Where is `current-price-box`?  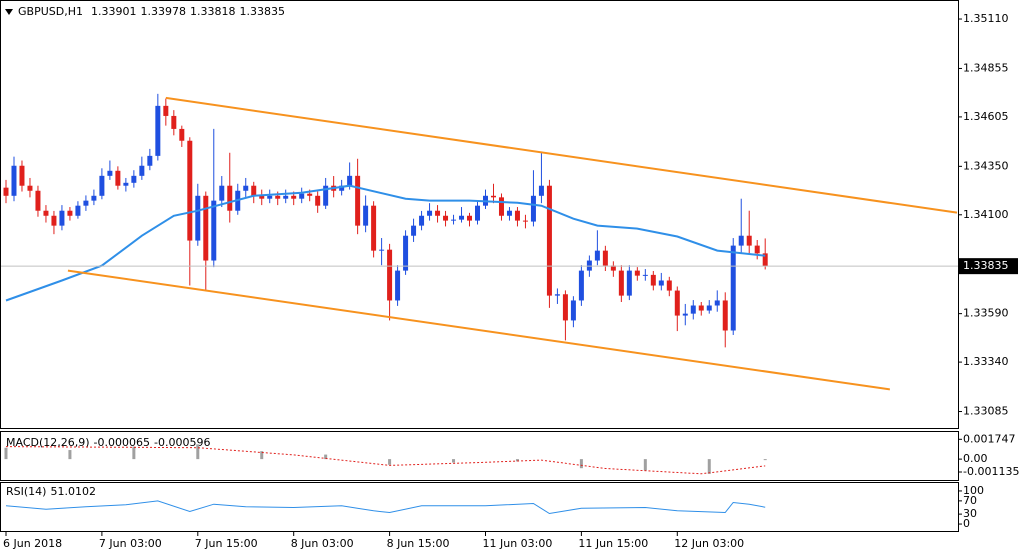
current-price-box is located at coordinates (988, 266).